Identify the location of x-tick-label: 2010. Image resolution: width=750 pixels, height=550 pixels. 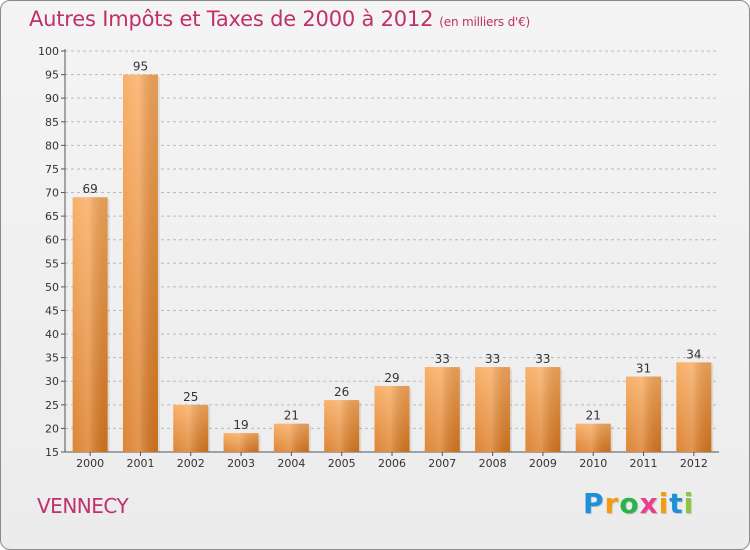
(593, 463).